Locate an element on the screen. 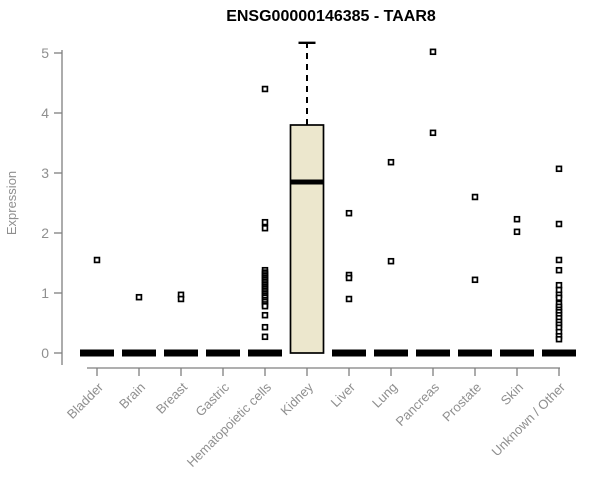  category-label: Liver is located at coordinates (343, 394).